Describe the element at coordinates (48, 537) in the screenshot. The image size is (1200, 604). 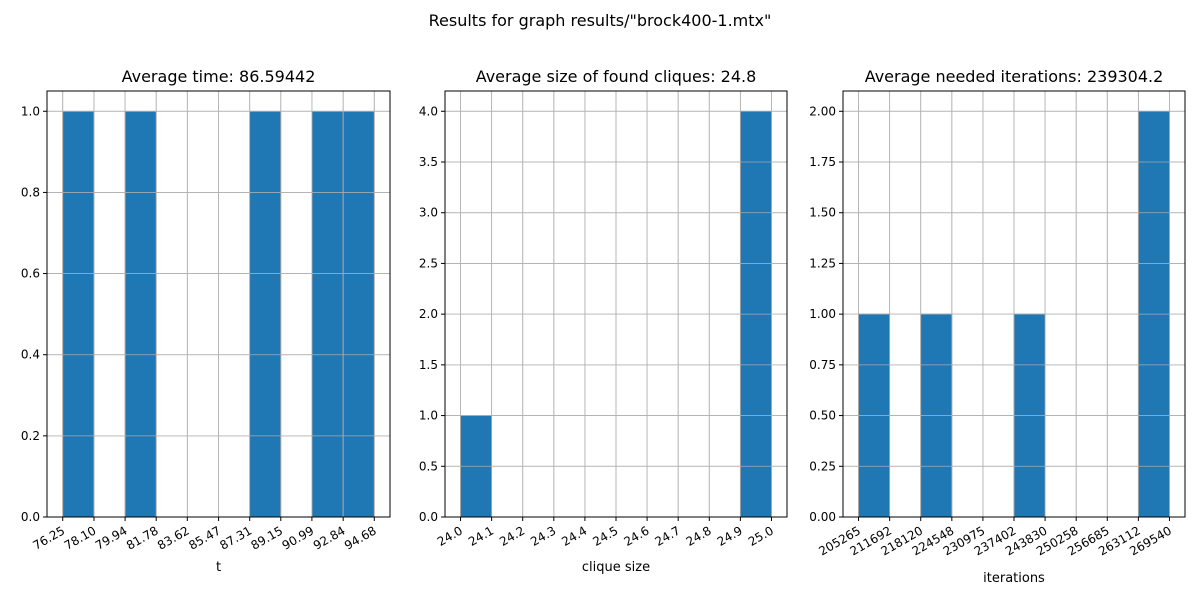
I see `x-tick-label: 76.25` at that location.